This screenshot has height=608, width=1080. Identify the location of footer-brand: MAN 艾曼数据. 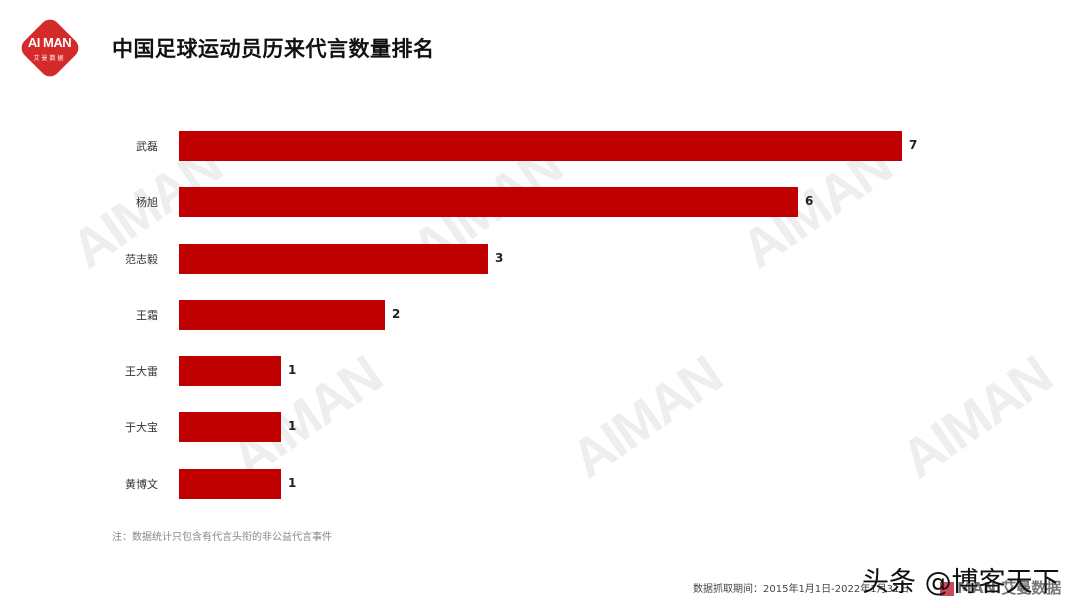
(1000, 587).